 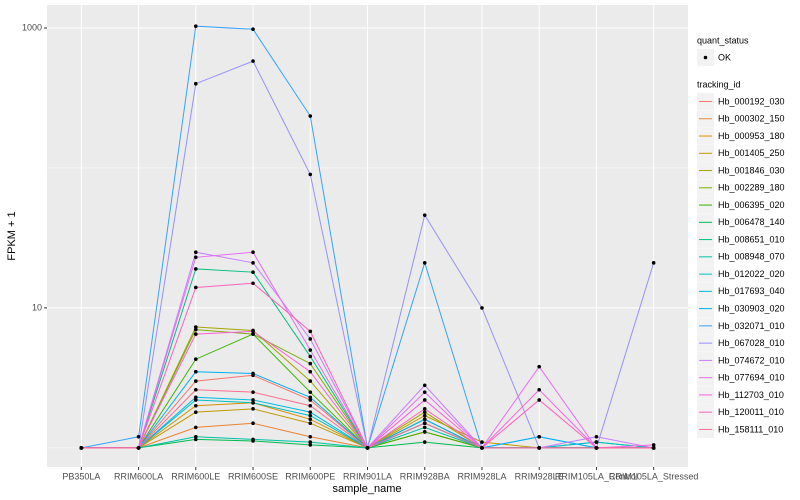 I want to click on y-tick-label: 1000, so click(x=32, y=27).